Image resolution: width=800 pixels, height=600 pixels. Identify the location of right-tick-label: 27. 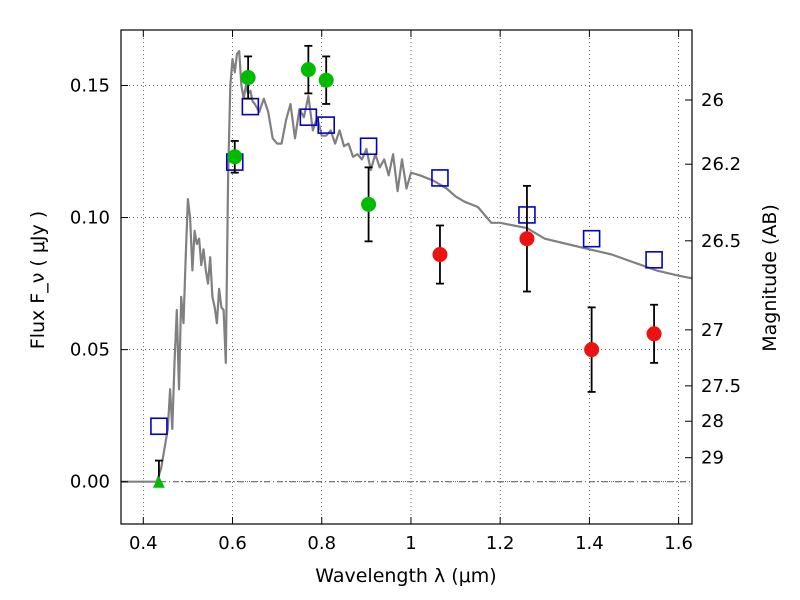
(712, 330).